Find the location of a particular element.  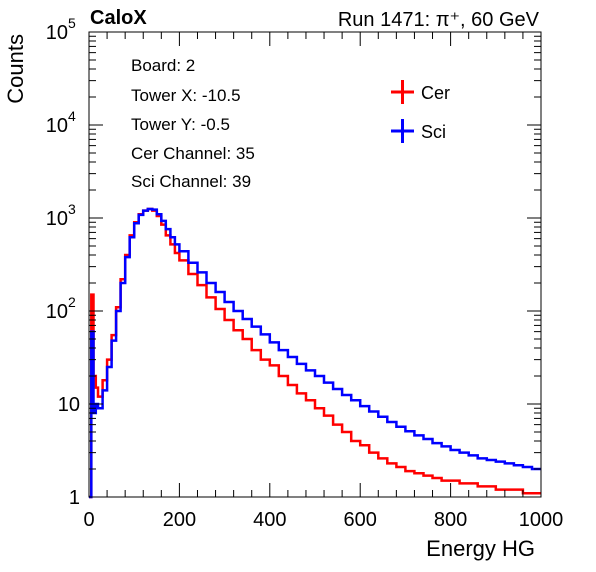

y-tick-label: 10 2 is located at coordinates (61, 308).